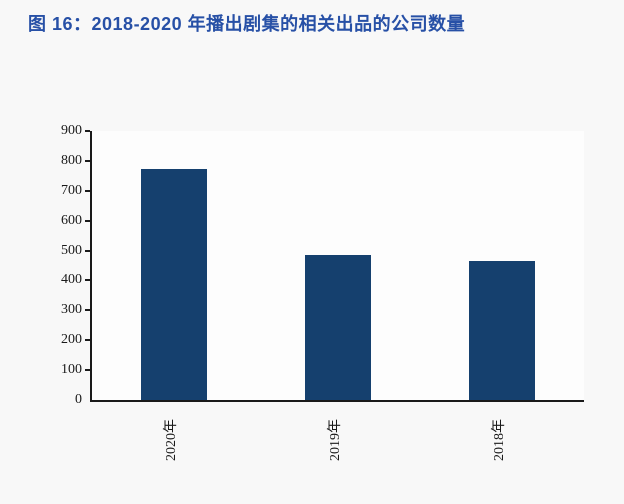 Image resolution: width=624 pixels, height=504 pixels. Describe the element at coordinates (335, 440) in the screenshot. I see `x-tick-label: 2019年` at that location.